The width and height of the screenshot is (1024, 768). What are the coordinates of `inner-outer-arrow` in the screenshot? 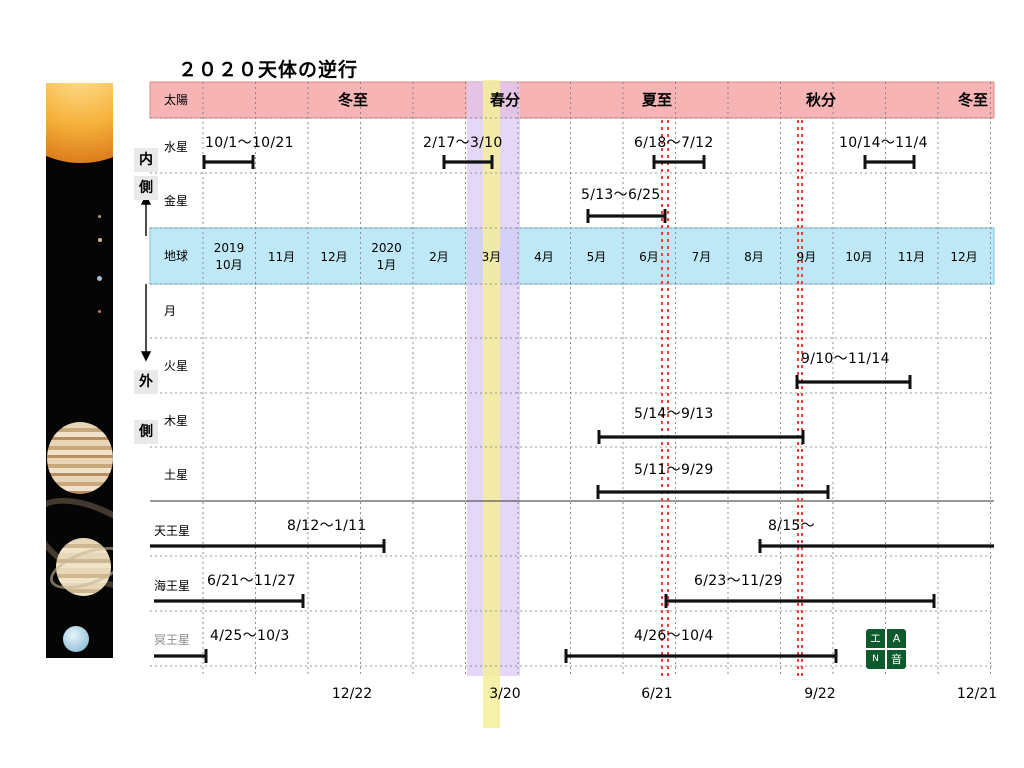 It's located at (146, 278).